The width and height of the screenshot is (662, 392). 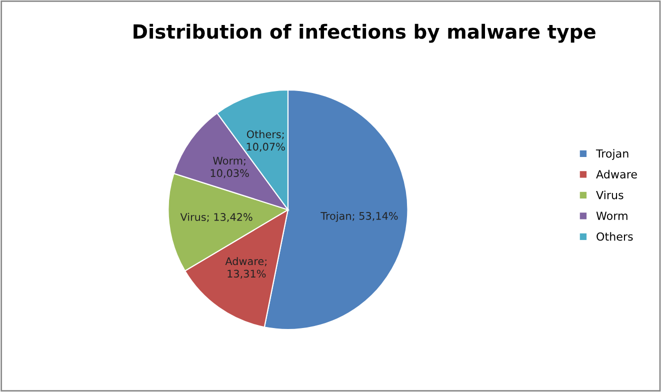 I want to click on legend-label: Trojan, so click(x=612, y=154).